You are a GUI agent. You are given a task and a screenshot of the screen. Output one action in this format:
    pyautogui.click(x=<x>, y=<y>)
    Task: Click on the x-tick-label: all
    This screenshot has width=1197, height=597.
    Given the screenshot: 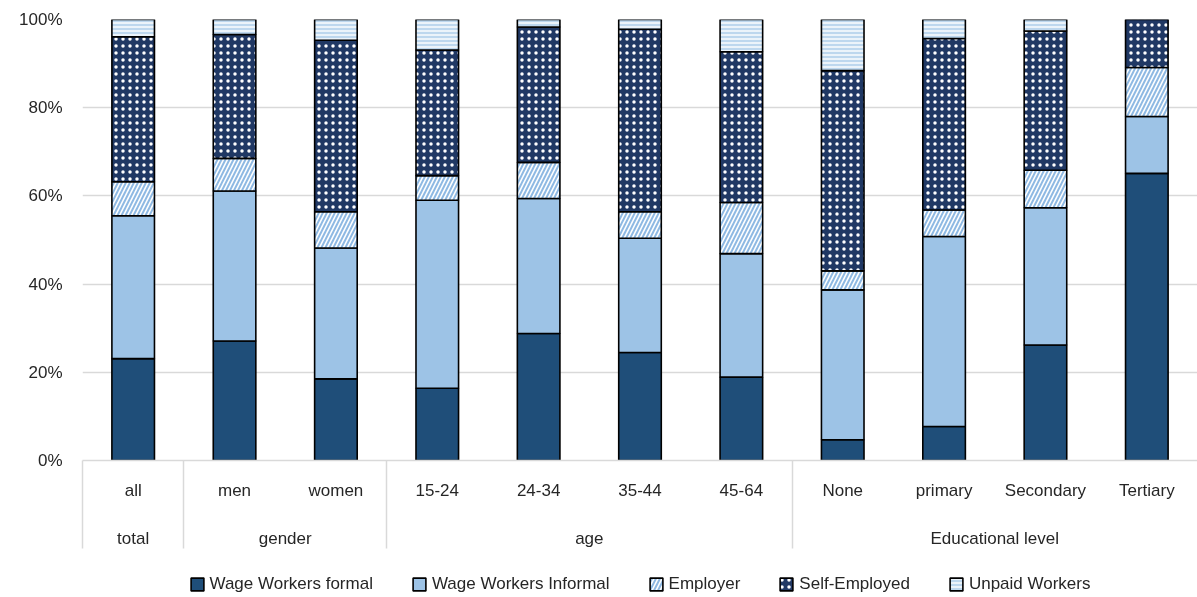 What is the action you would take?
    pyautogui.click(x=133, y=490)
    